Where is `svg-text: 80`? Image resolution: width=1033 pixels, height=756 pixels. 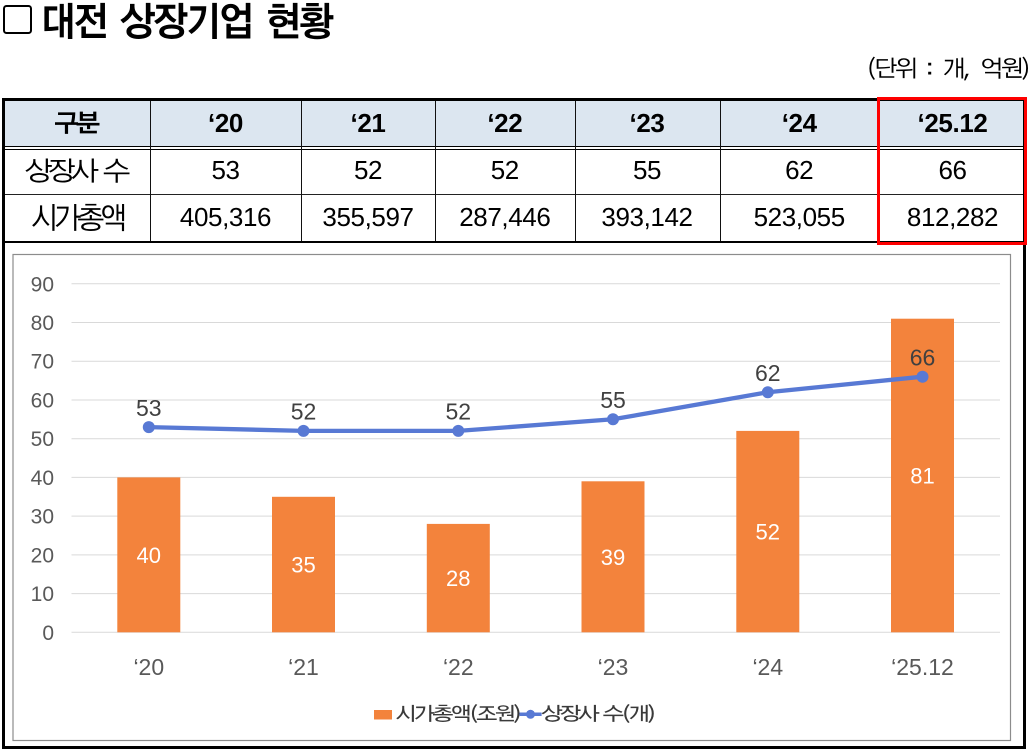 svg-text: 80 is located at coordinates (42, 323).